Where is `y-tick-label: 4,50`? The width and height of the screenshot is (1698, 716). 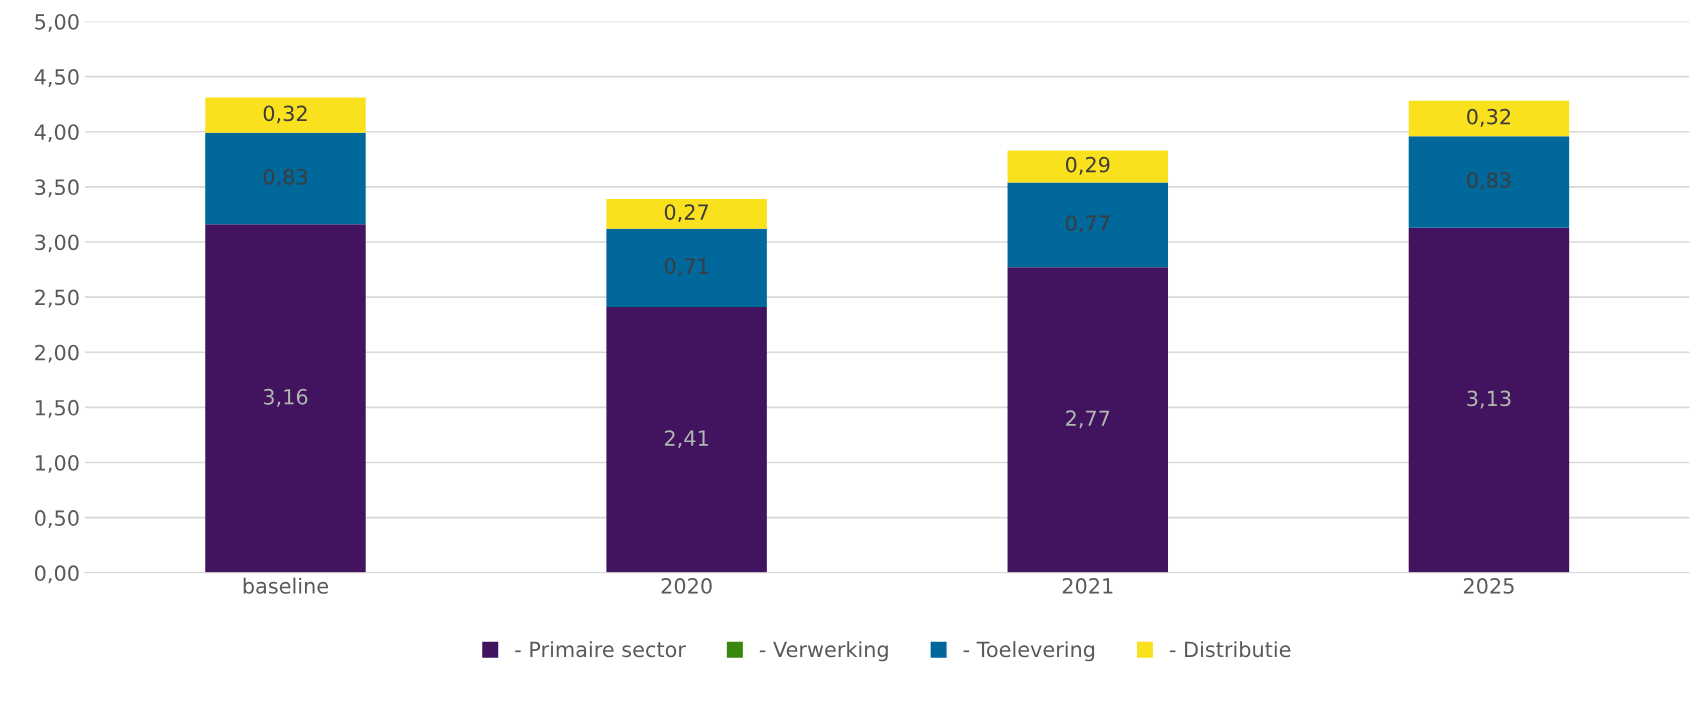 y-tick-label: 4,50 is located at coordinates (56, 78).